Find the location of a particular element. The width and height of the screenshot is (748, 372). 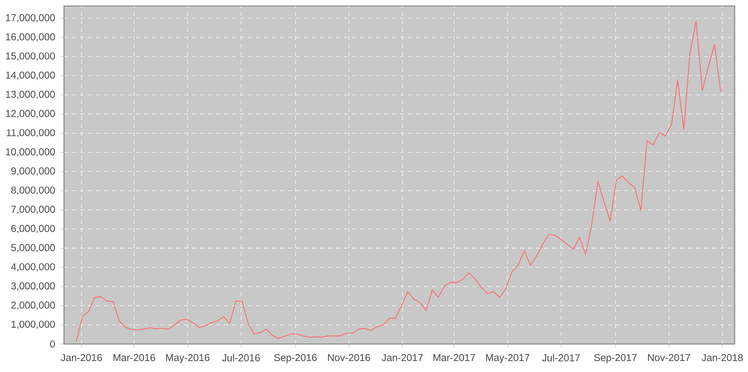

y-tick-label: 4,000,000 is located at coordinates (33, 267).